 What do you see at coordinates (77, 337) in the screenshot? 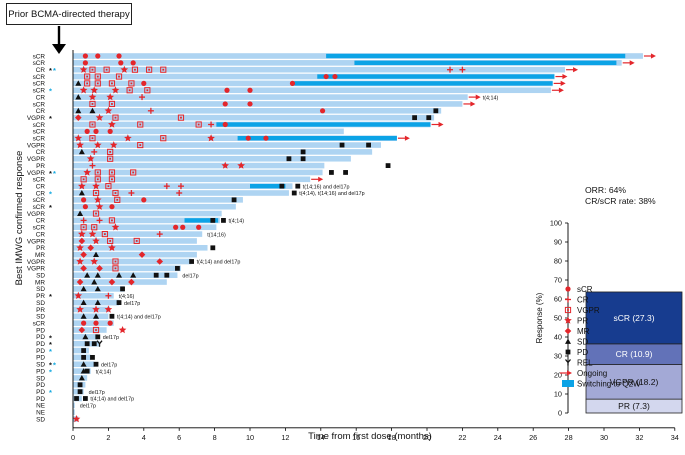
I see `patient-row: del17p PD *` at bounding box center [77, 337].